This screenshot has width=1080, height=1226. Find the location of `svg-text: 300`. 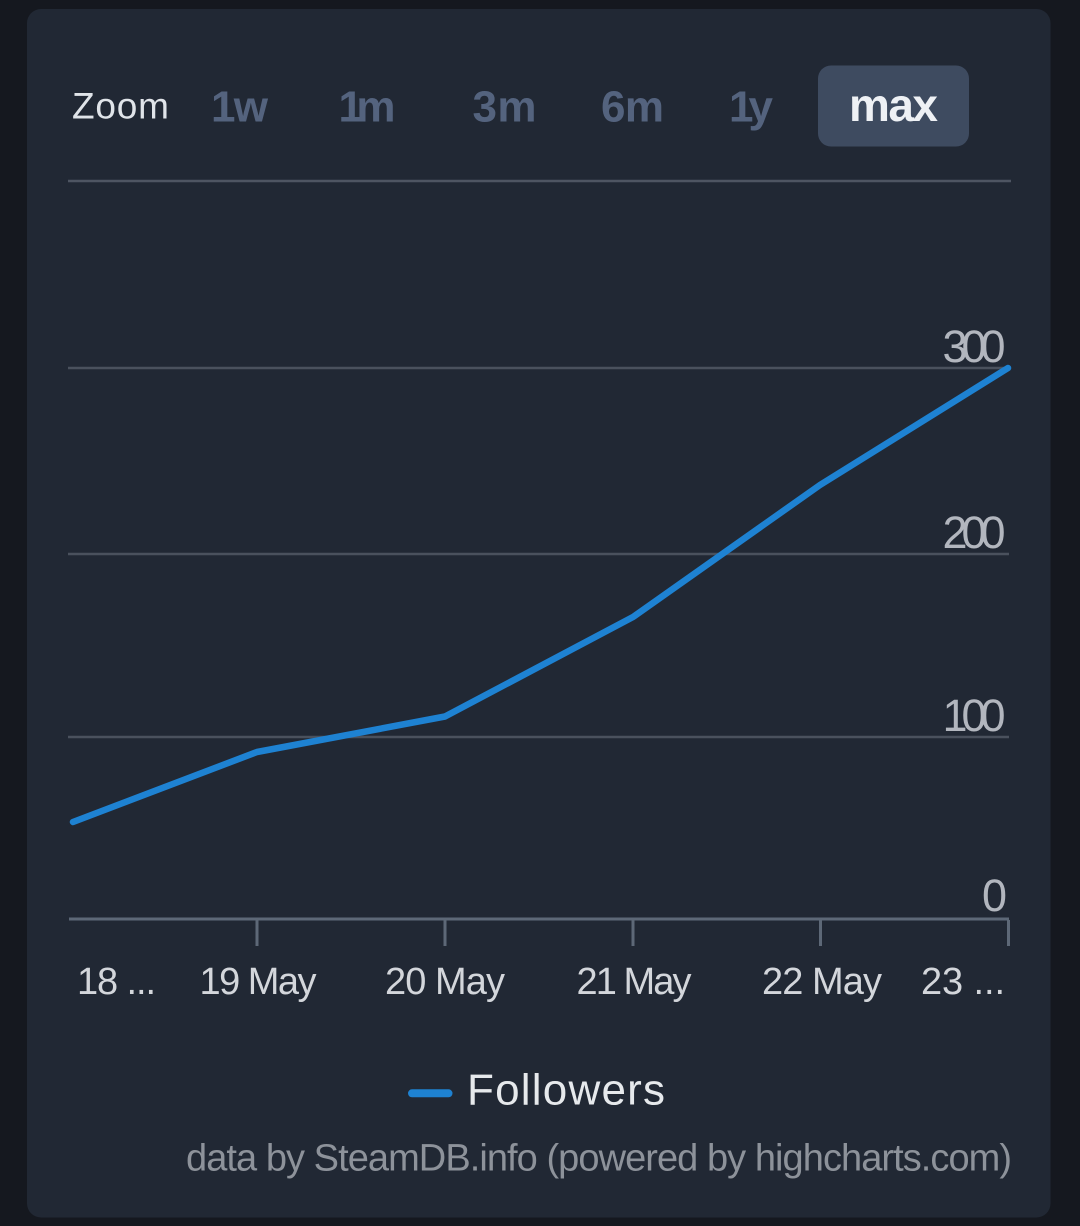

svg-text: 300 is located at coordinates (974, 346).